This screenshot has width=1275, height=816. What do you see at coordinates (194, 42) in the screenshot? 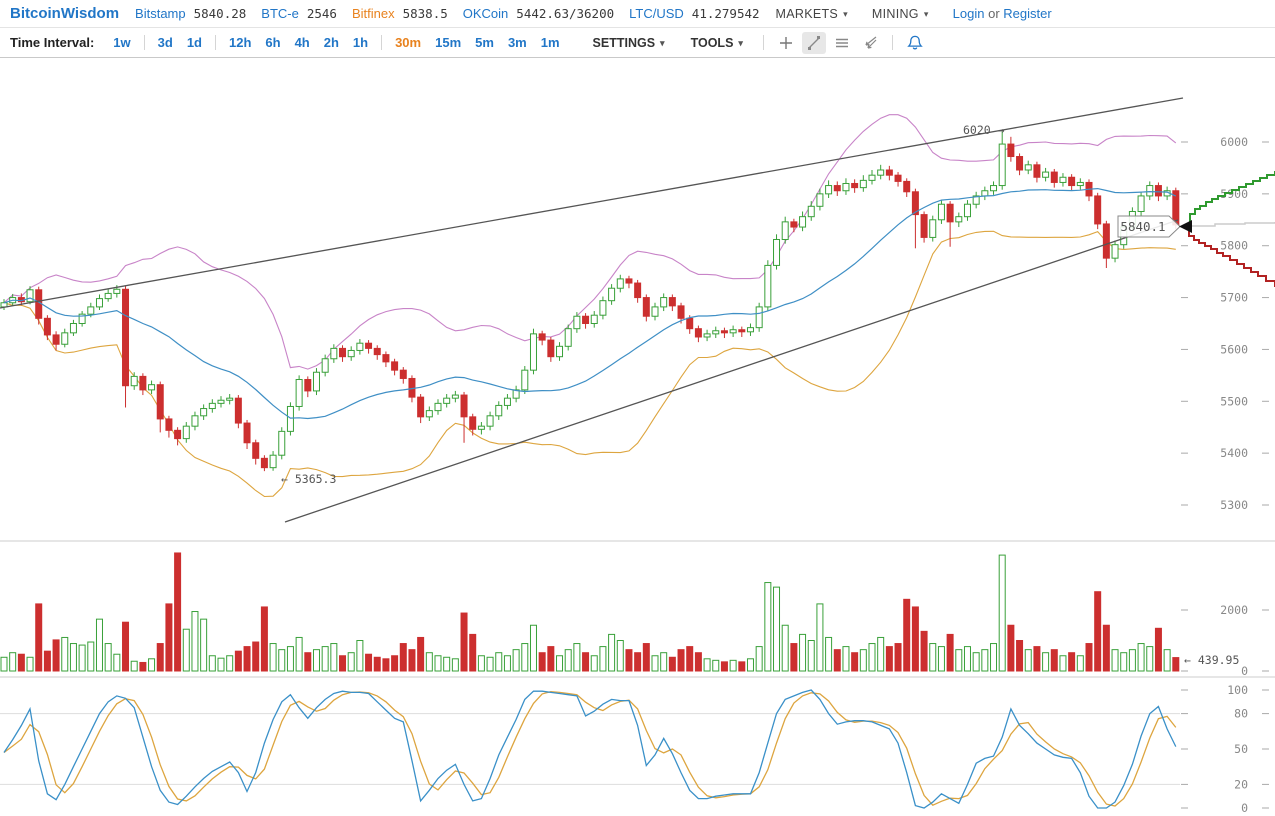
I see `interval-1d: 1d` at bounding box center [194, 42].